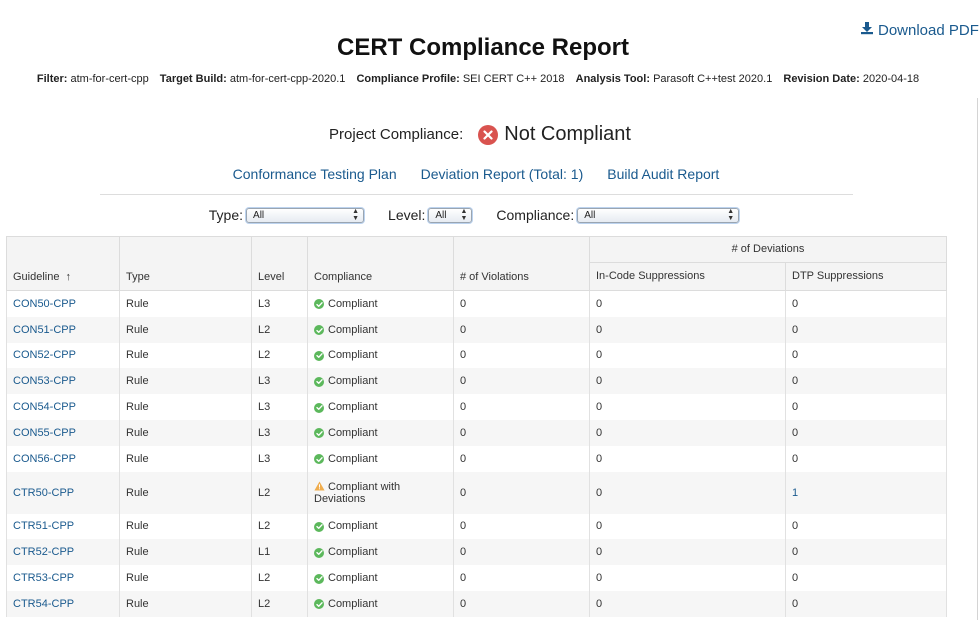 This screenshot has height=620, width=980. What do you see at coordinates (63, 381) in the screenshot?
I see `guideline-link: CON53-CPP` at bounding box center [63, 381].